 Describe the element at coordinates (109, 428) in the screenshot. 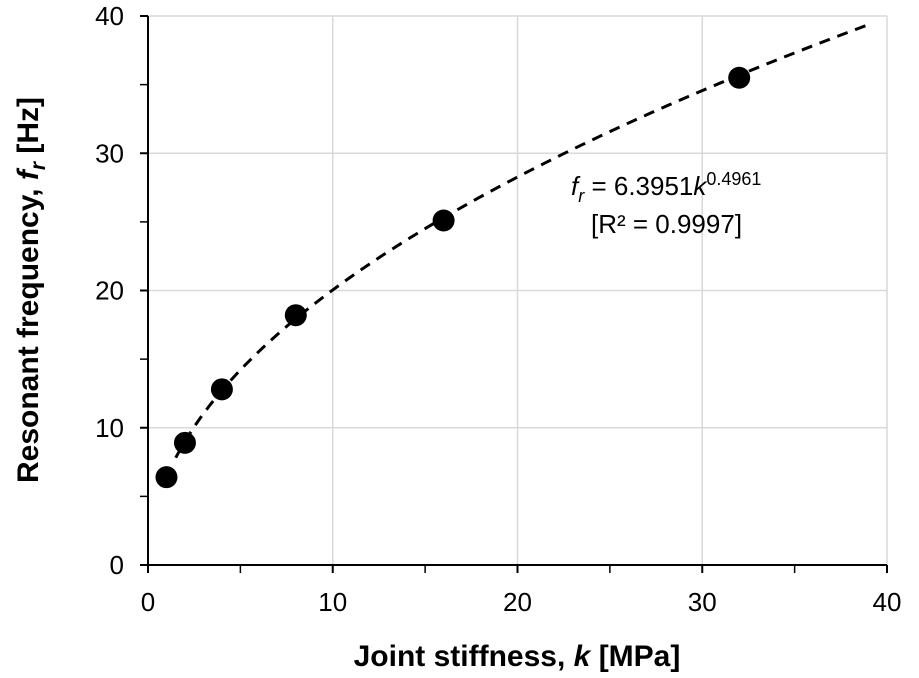

I see `y-tick-label: 10` at that location.